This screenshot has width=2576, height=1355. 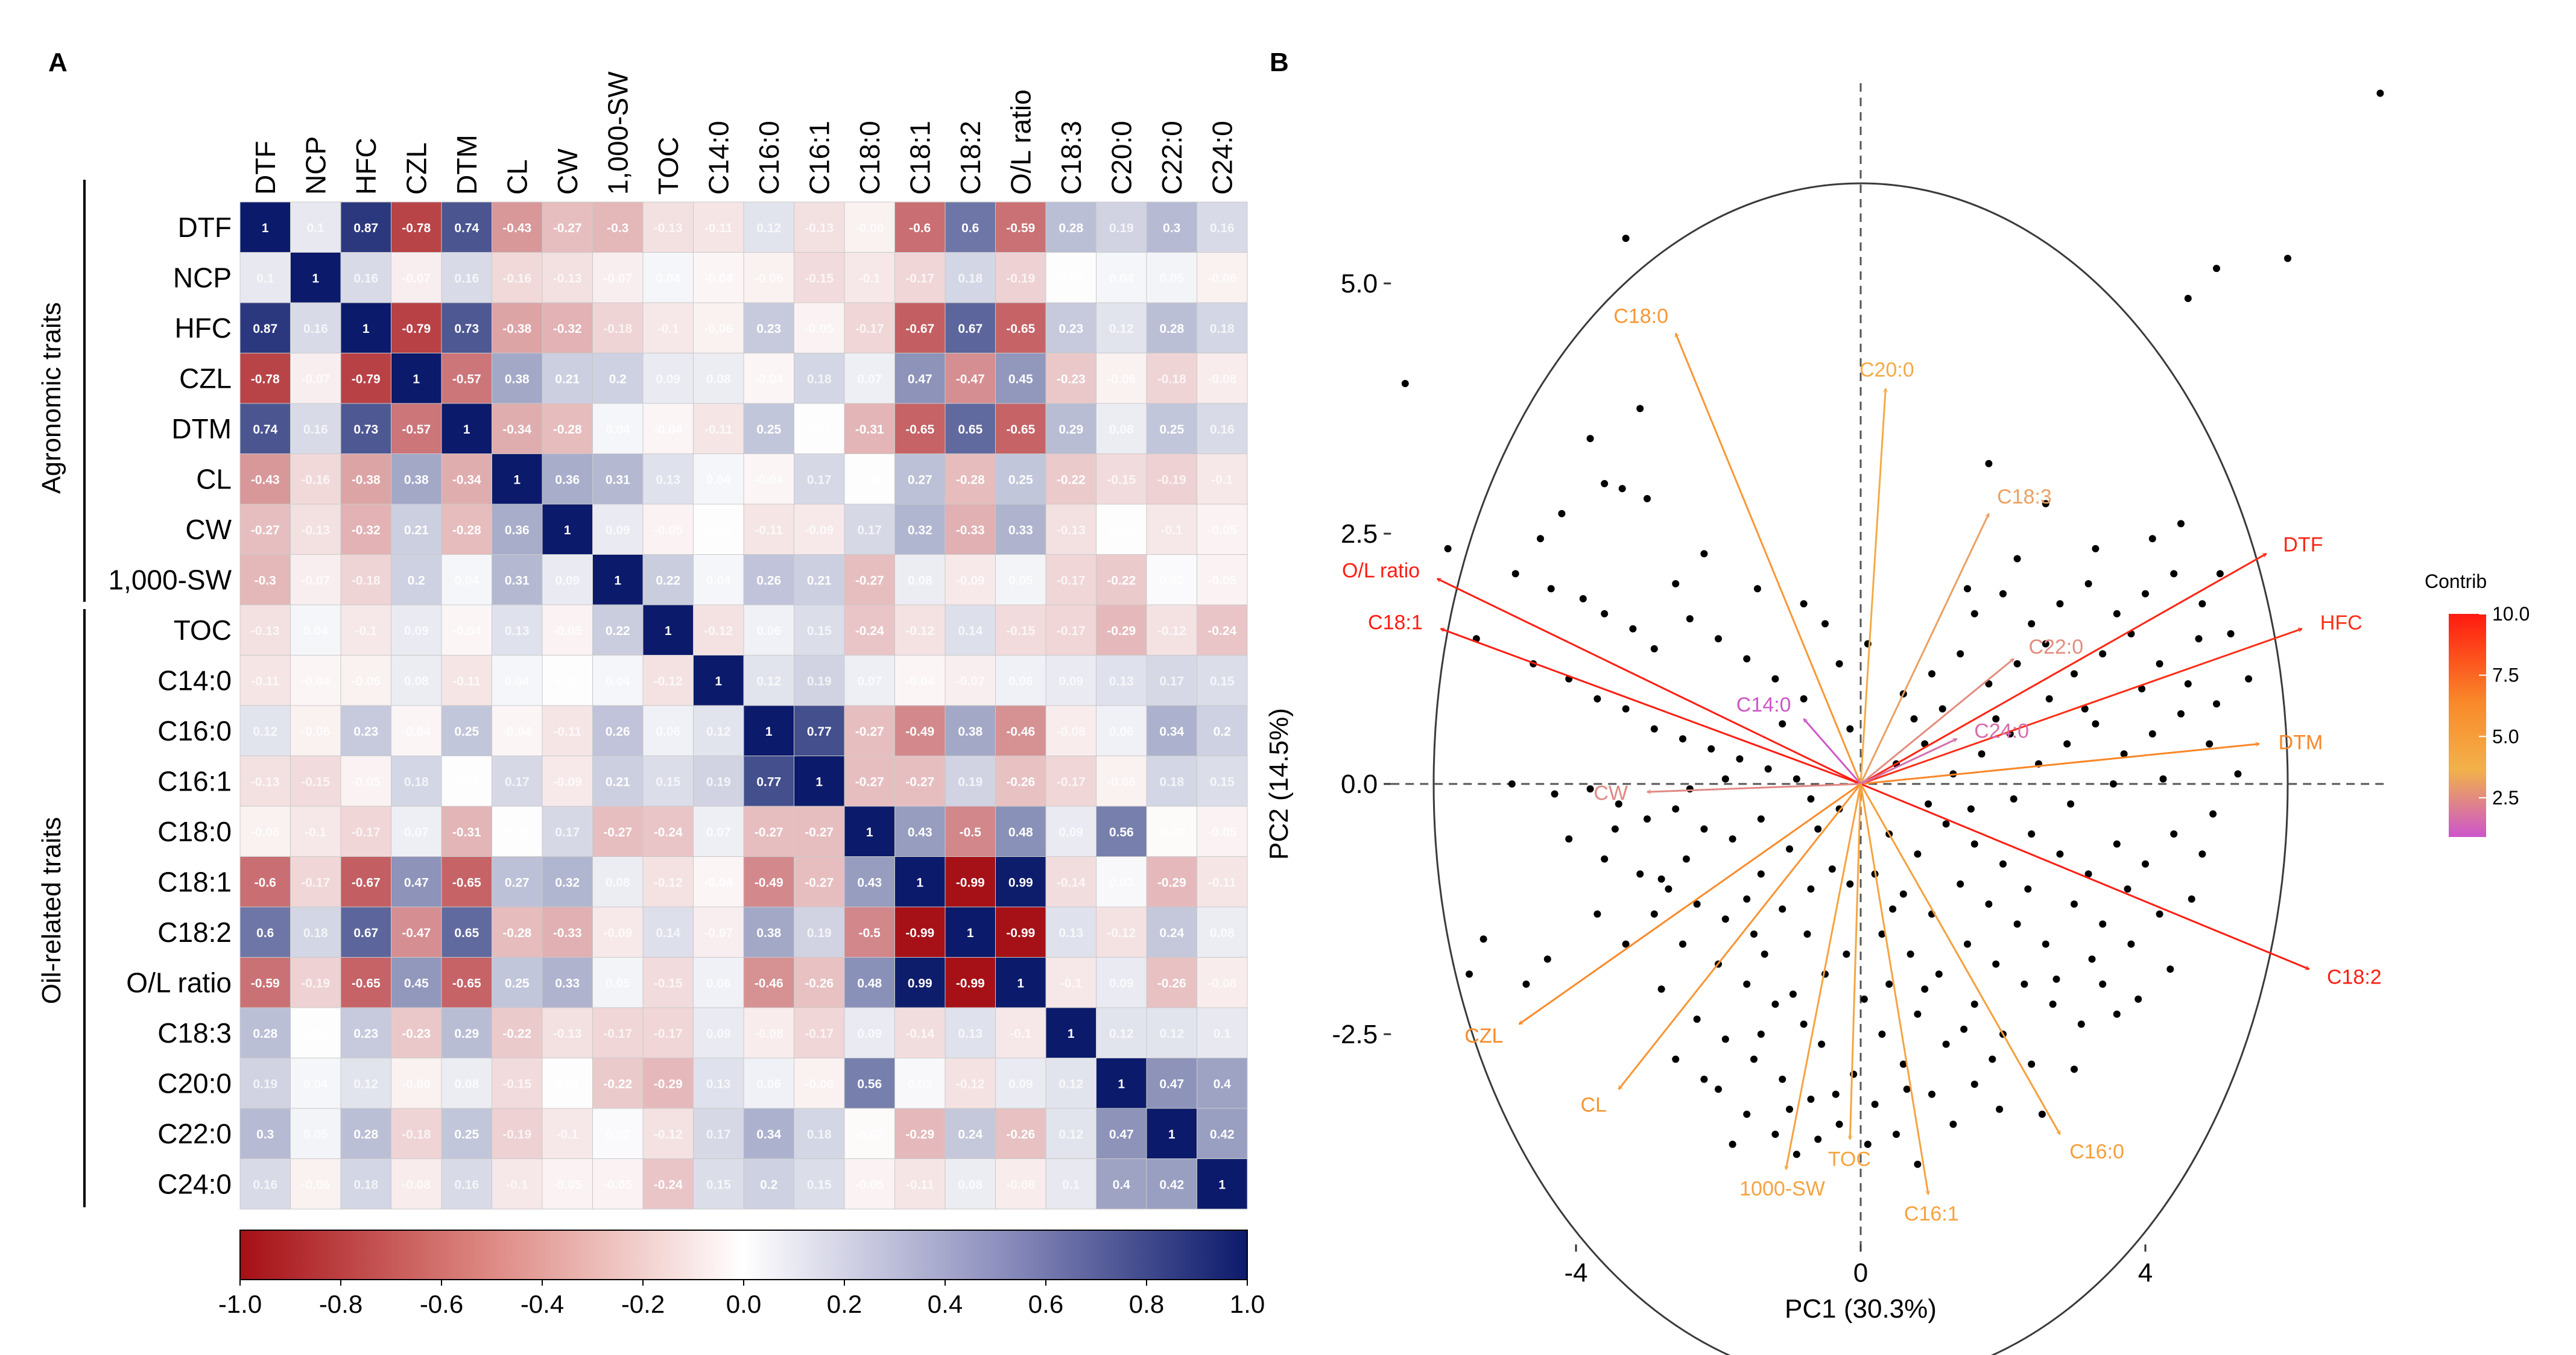 I want to click on loading-label: 1000-SW, so click(x=1782, y=1189).